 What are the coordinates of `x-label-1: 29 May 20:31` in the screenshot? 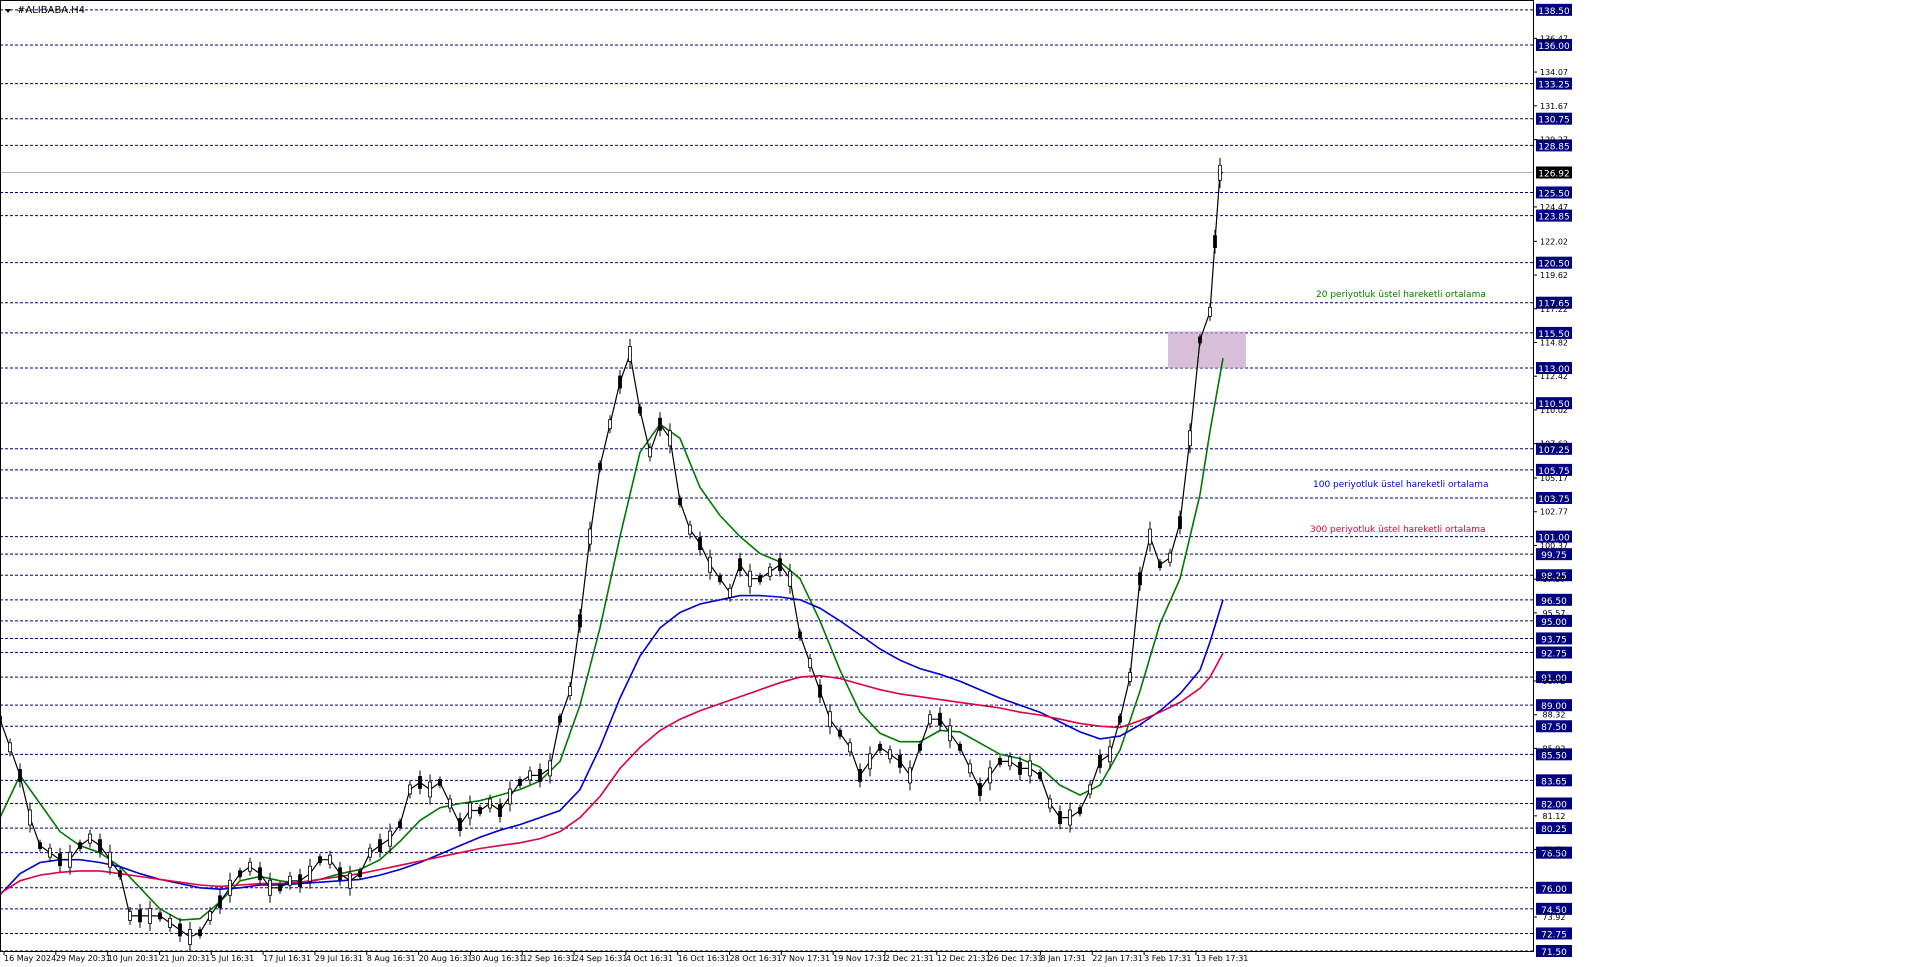 It's located at (83, 958).